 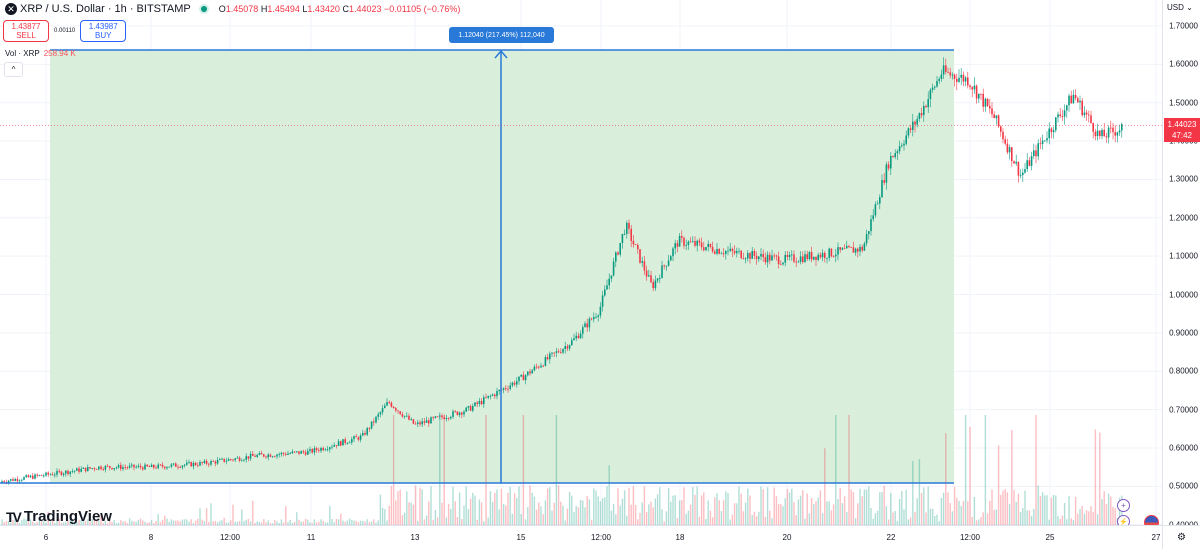 I want to click on tradingview-mark-icon: TV, so click(x=14, y=516).